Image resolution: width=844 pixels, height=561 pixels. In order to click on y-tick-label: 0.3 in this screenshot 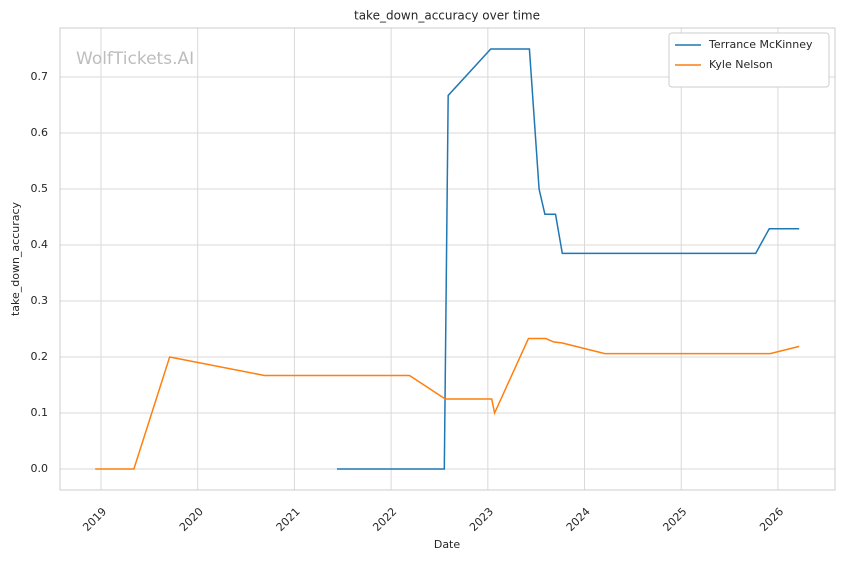, I will do `click(40, 300)`.